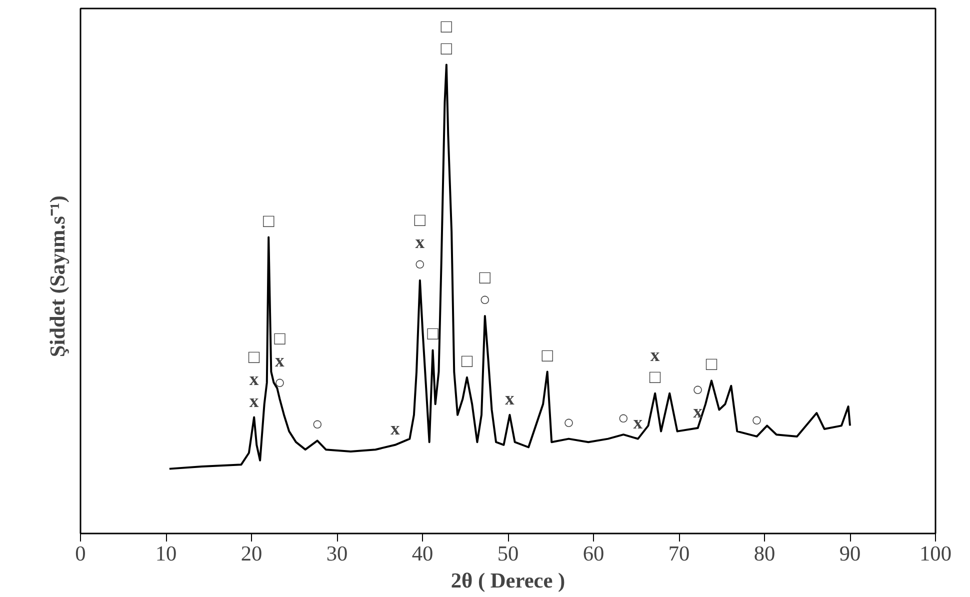 The height and width of the screenshot is (597, 970). I want to click on x-tick-label: 10, so click(166, 554).